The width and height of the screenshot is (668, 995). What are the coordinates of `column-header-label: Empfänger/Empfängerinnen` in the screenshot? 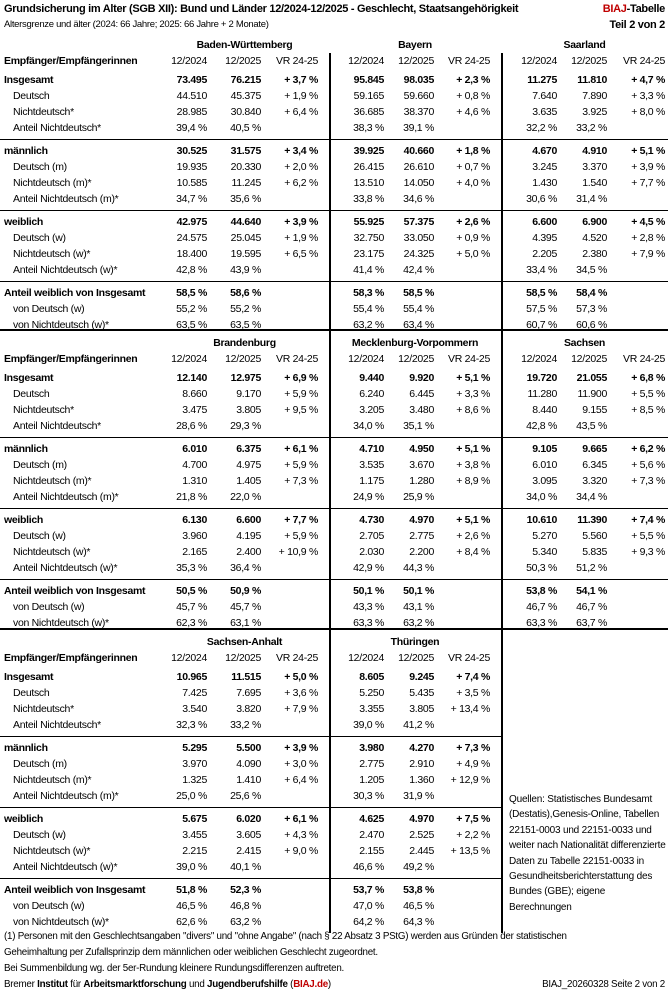 It's located at (71, 359).